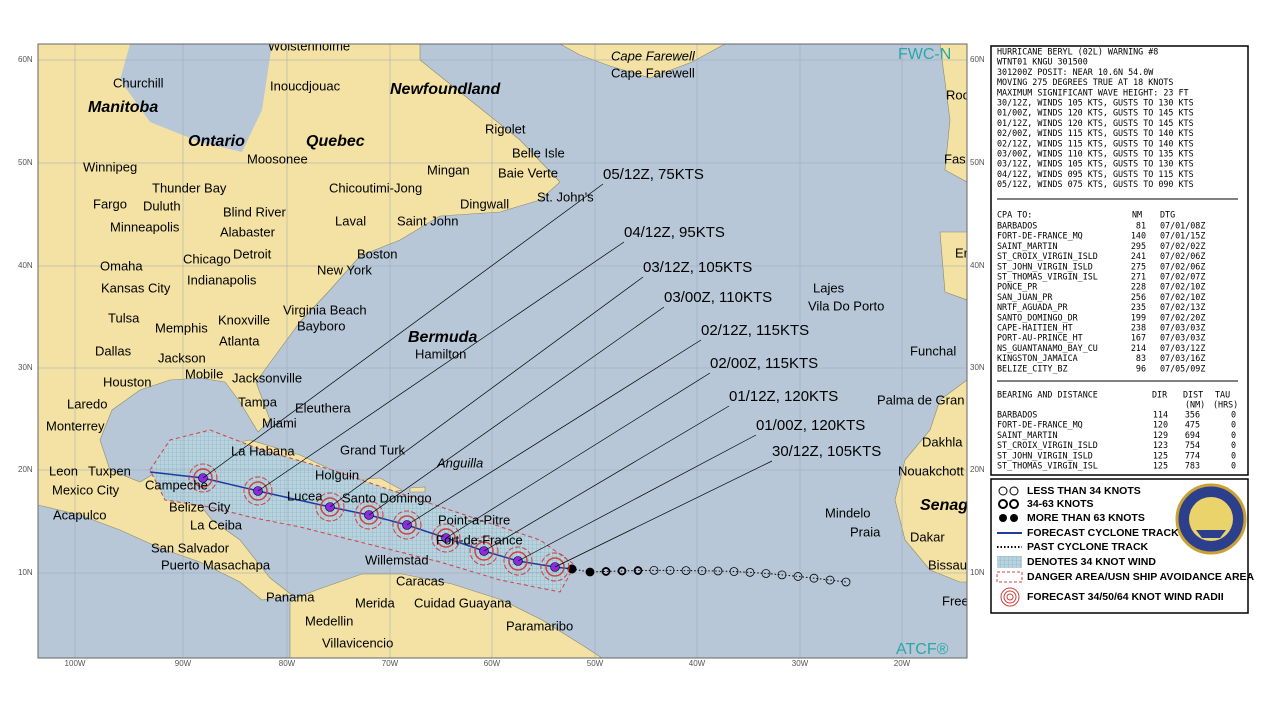  I want to click on cpa-cell: 07/02/13Z, so click(1182, 307).